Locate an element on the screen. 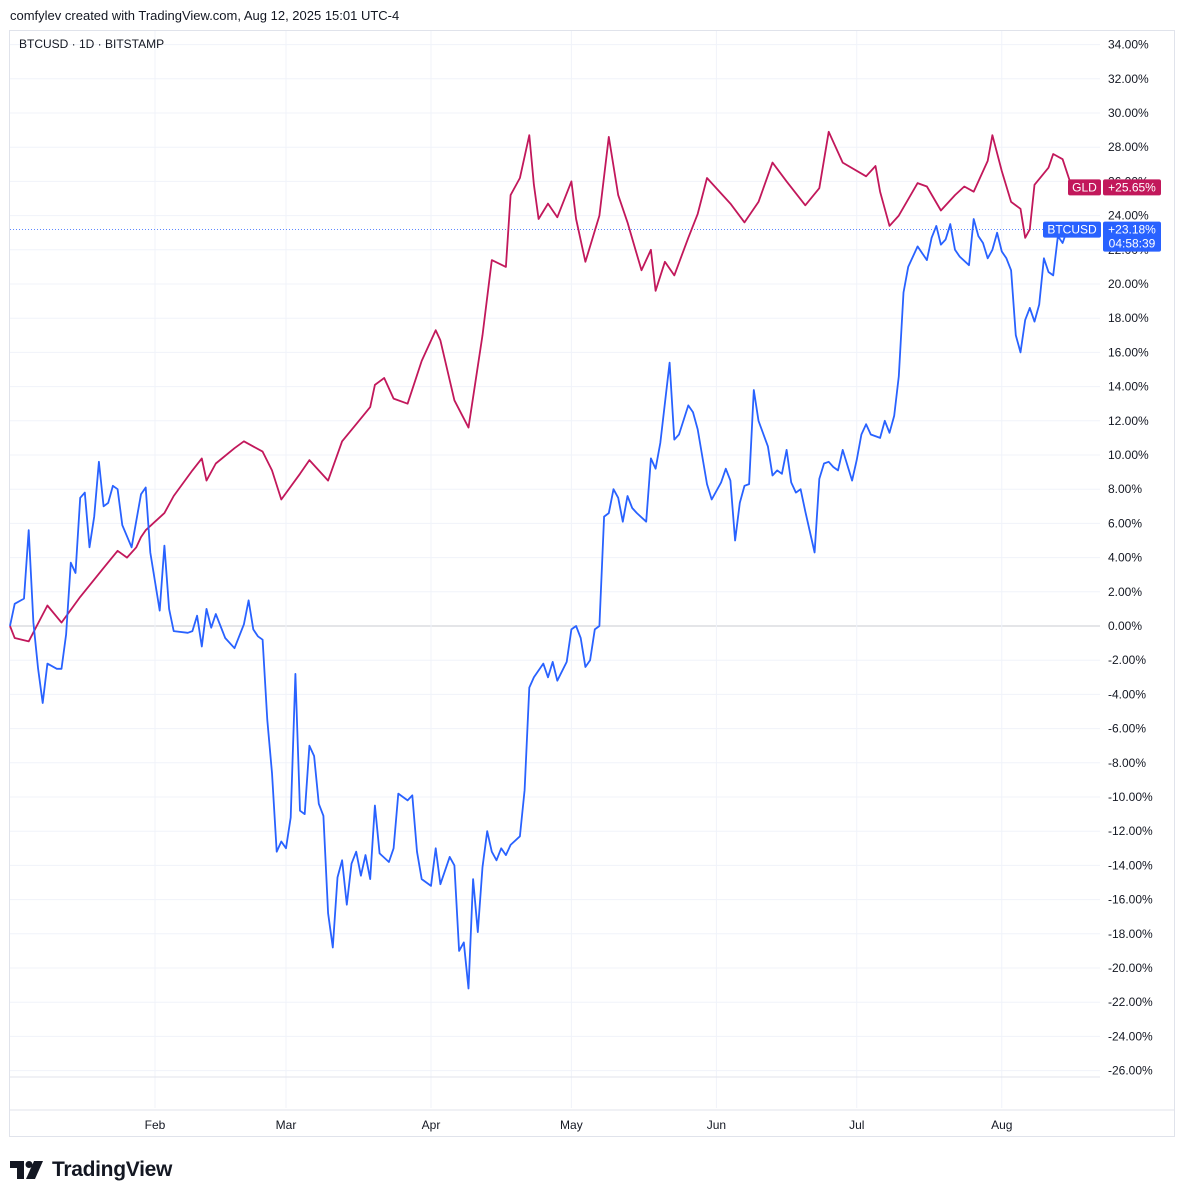 This screenshot has width=1186, height=1200. y-tick-label: -14.00% is located at coordinates (1130, 865).